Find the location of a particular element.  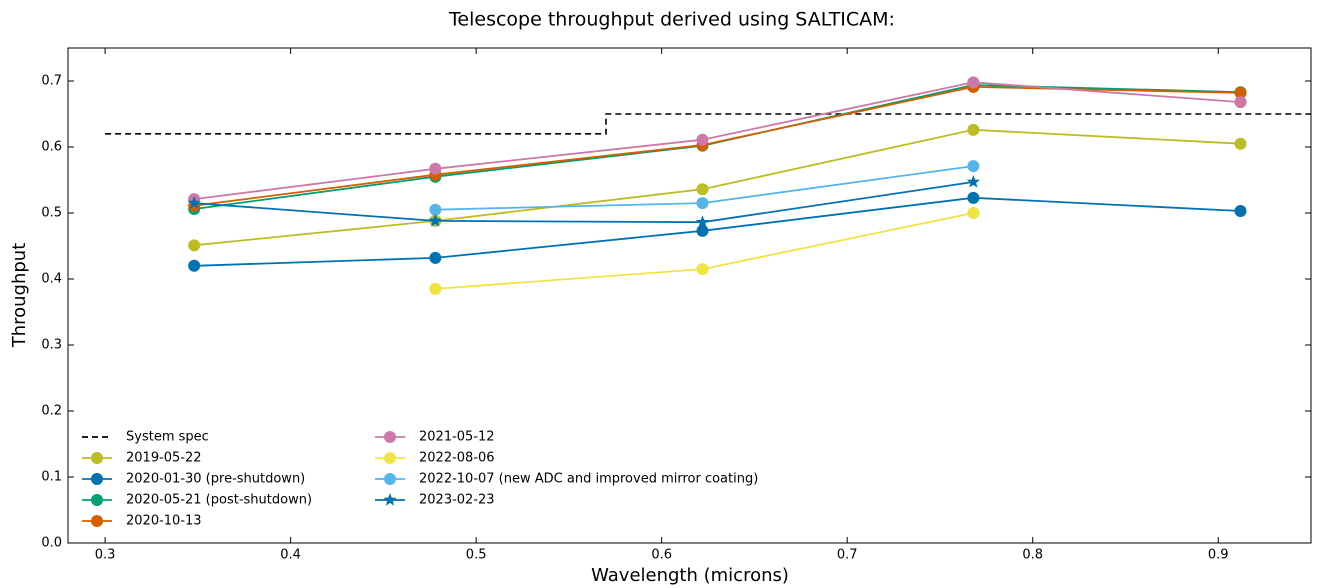

legend-label: 2020-10-13 is located at coordinates (164, 521).